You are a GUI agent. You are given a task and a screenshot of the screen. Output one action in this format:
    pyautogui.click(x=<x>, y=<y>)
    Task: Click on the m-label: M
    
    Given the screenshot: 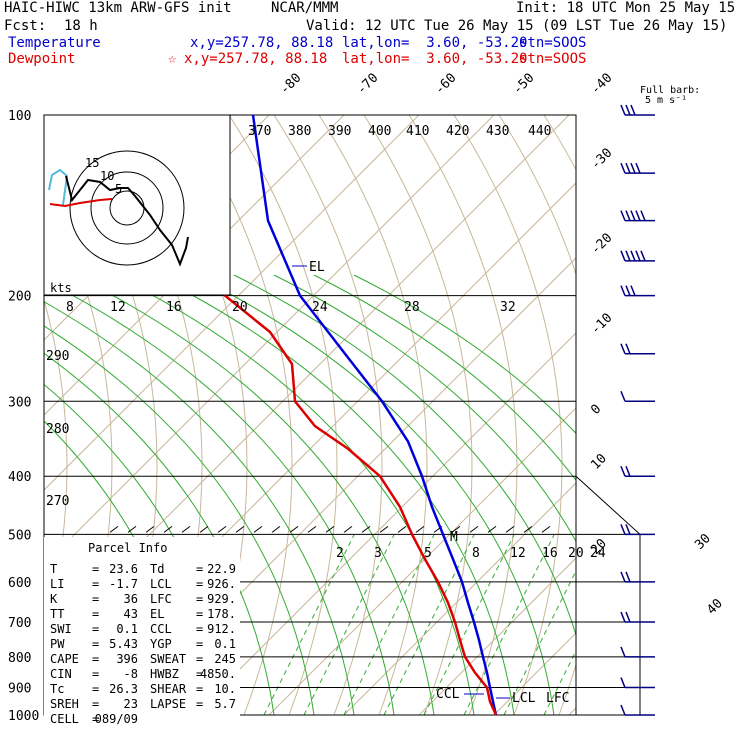 What is the action you would take?
    pyautogui.click(x=454, y=537)
    